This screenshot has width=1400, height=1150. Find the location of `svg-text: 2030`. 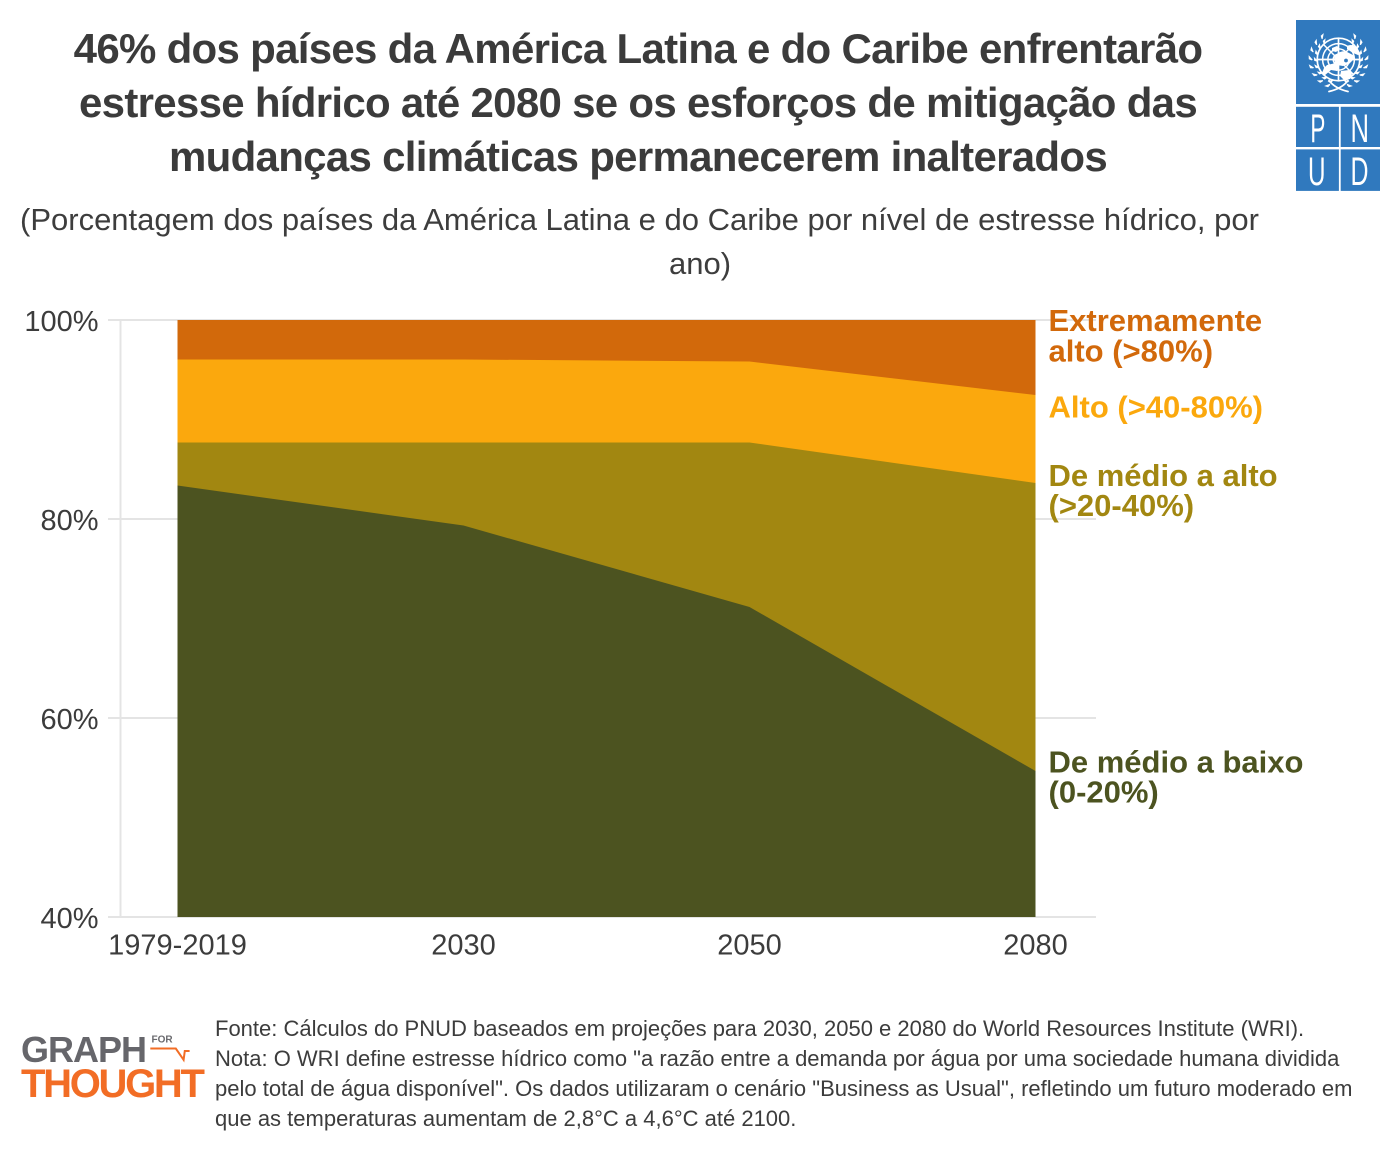

svg-text: 2030 is located at coordinates (463, 946).